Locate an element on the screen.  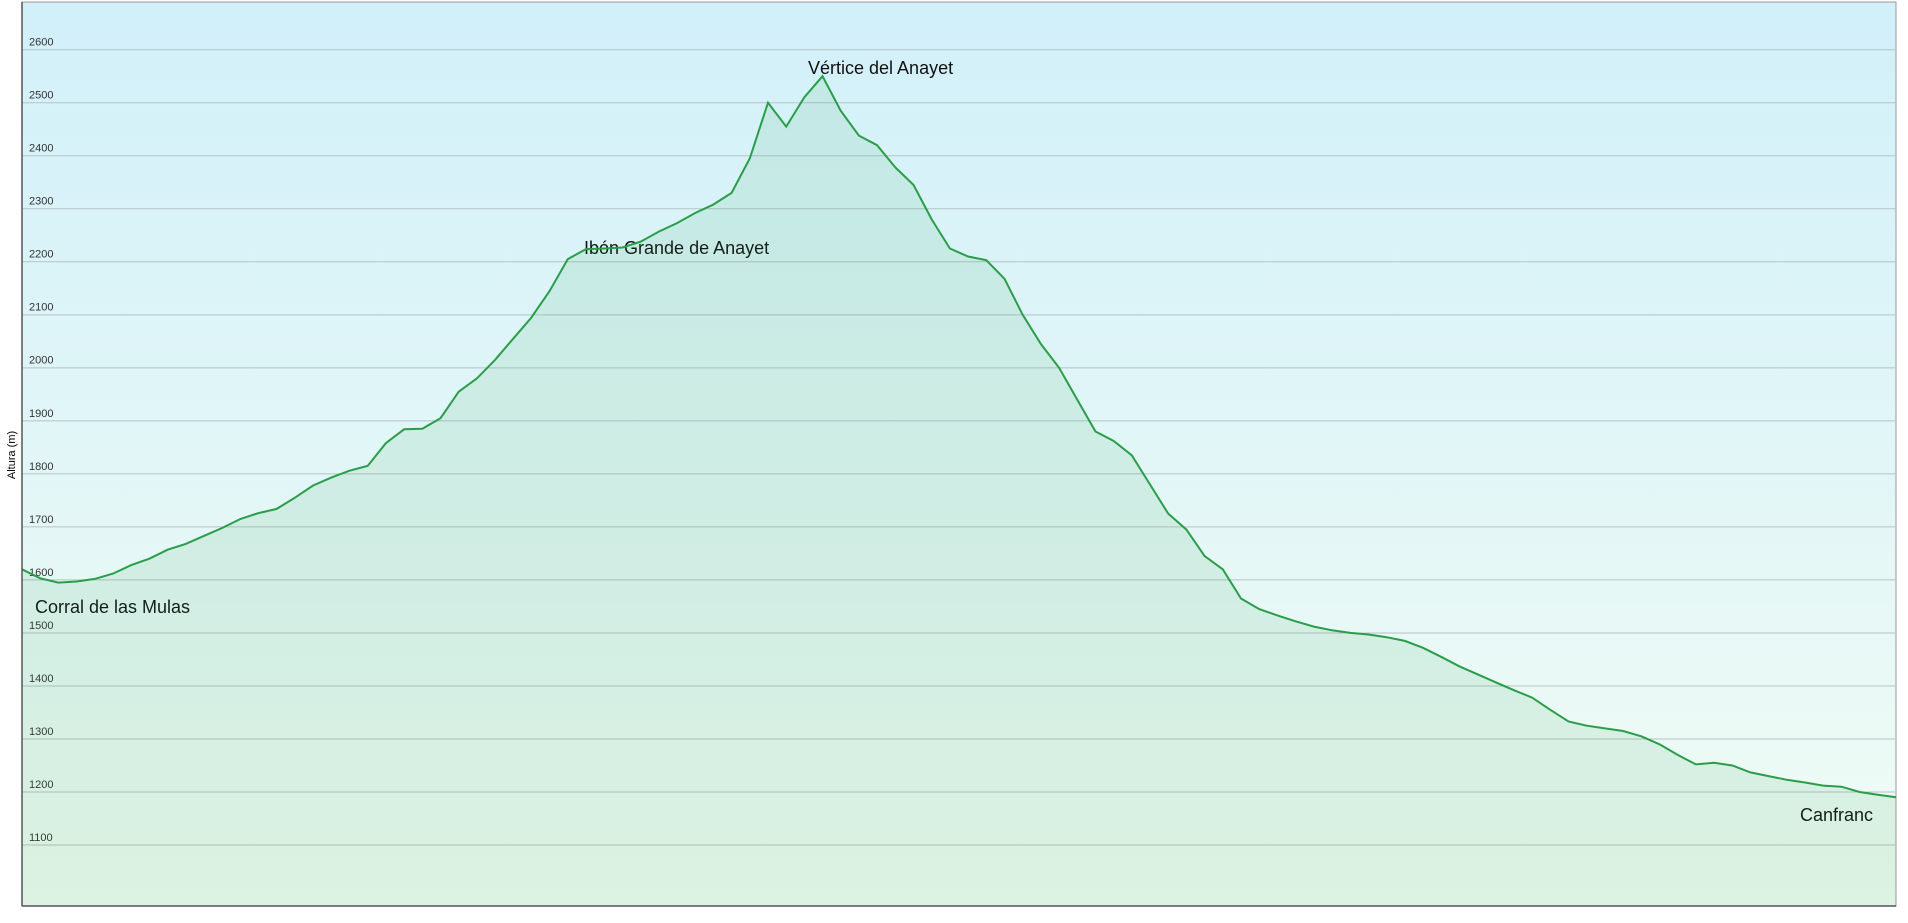
y-tick-label: 1900 is located at coordinates (41, 414).